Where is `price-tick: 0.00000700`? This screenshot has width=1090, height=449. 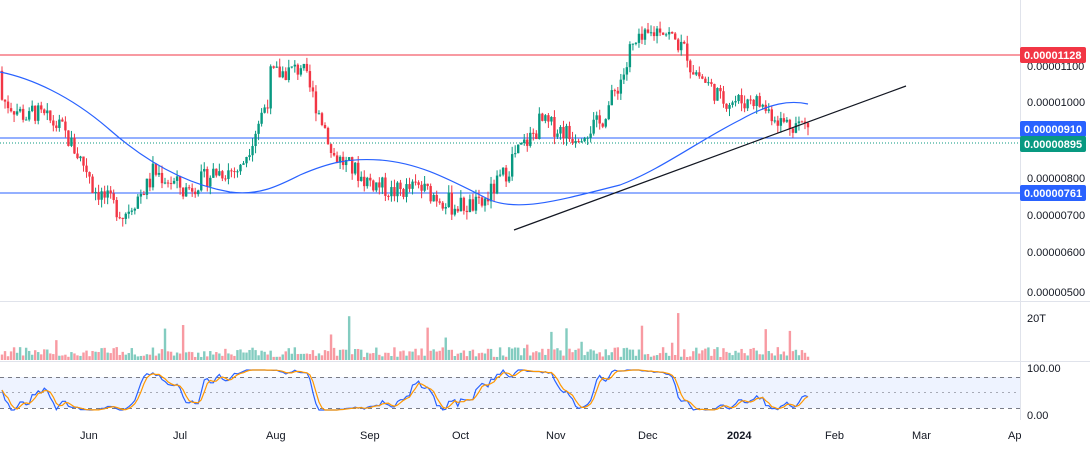 price-tick: 0.00000700 is located at coordinates (1056, 216).